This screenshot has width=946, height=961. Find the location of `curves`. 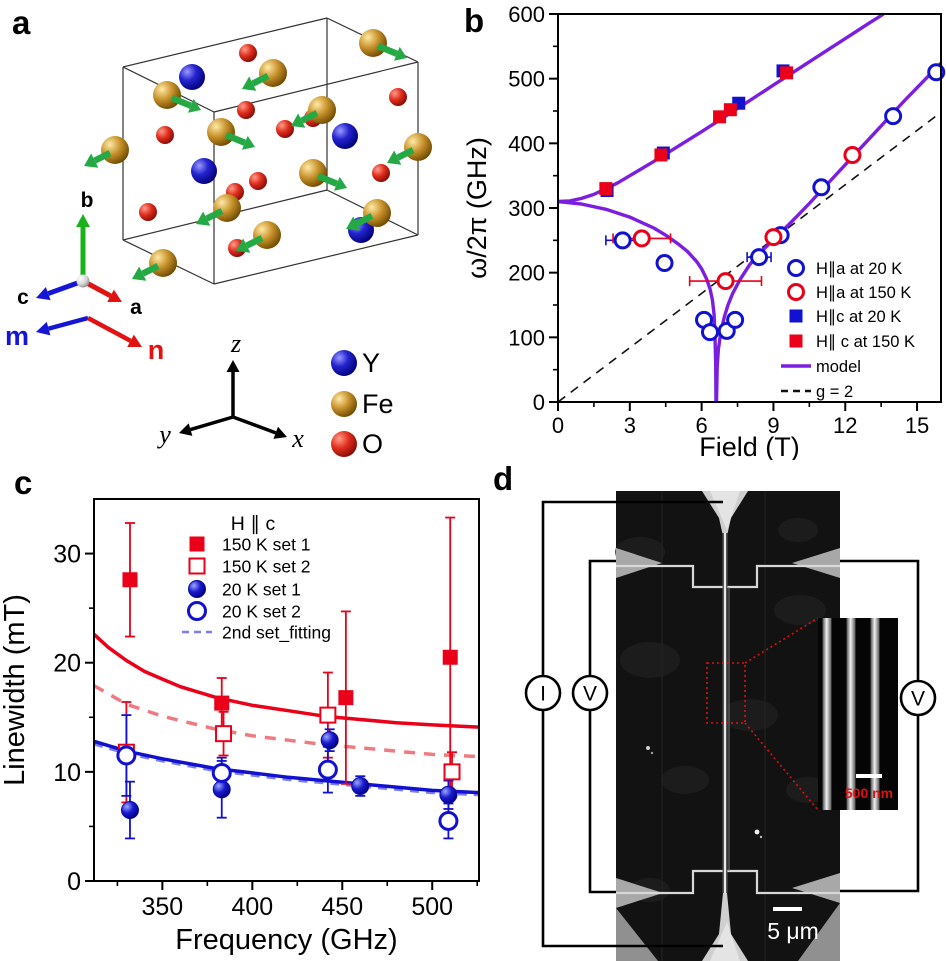

curves is located at coordinates (286, 715).